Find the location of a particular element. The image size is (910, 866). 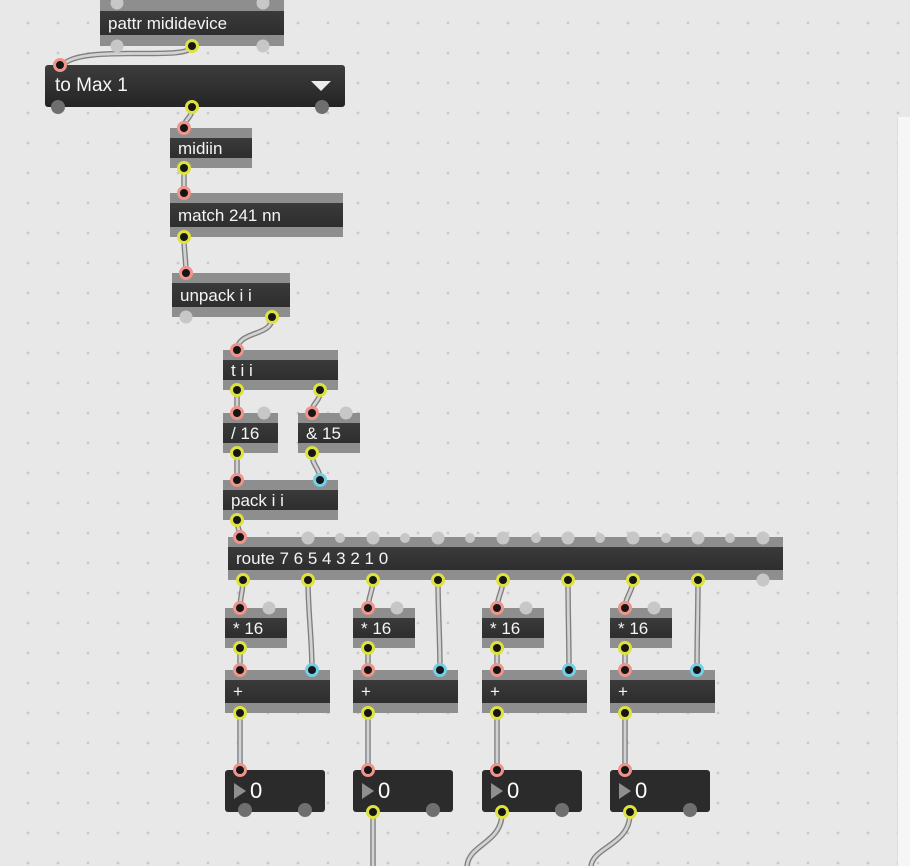

object-box-pack: pack i i is located at coordinates (280, 500).